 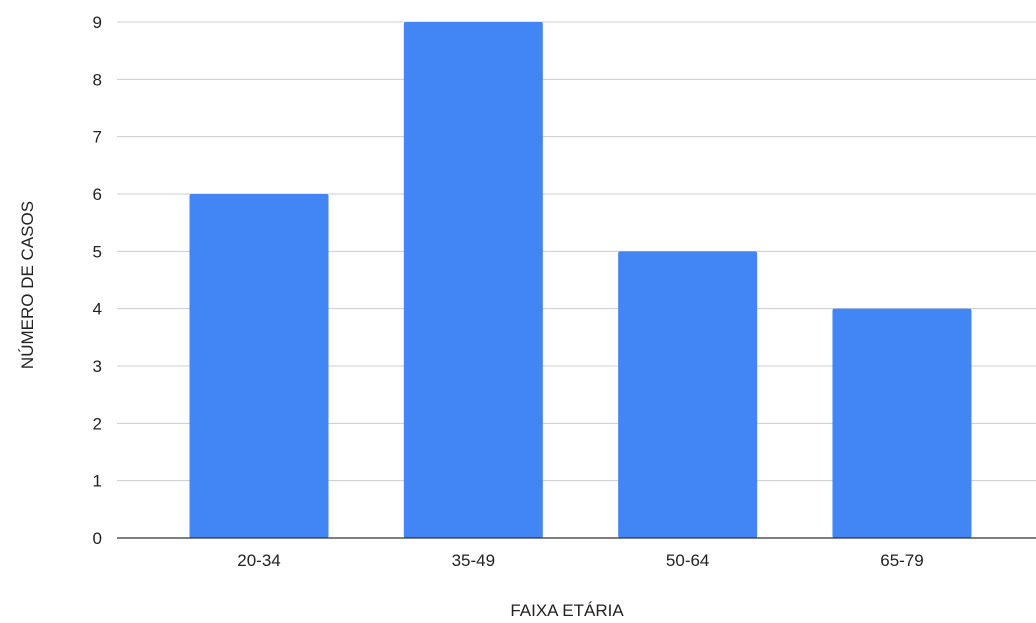 I want to click on y-tick-label: 0, so click(x=97, y=538).